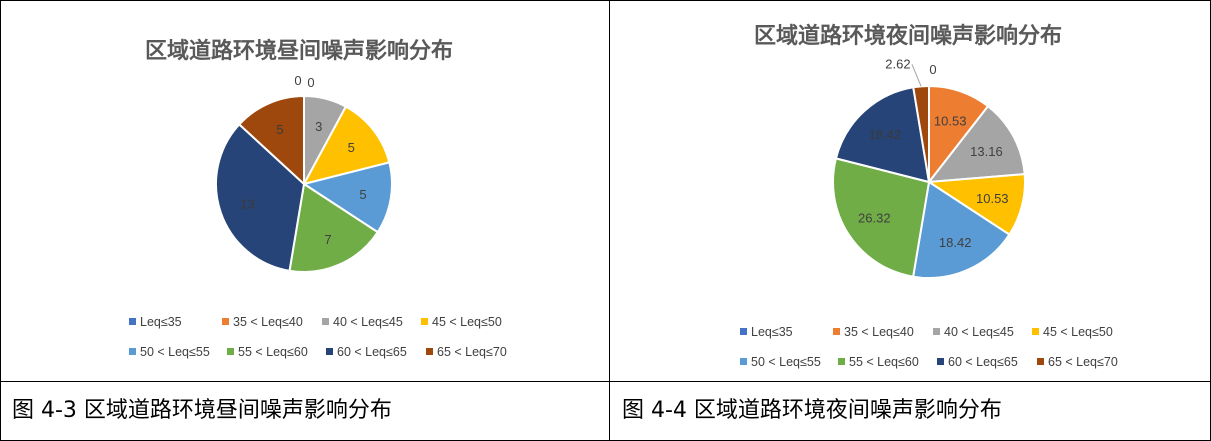  What do you see at coordinates (299, 51) in the screenshot?
I see `chart-title: 区域道路环境昼间噪声影响分布` at bounding box center [299, 51].